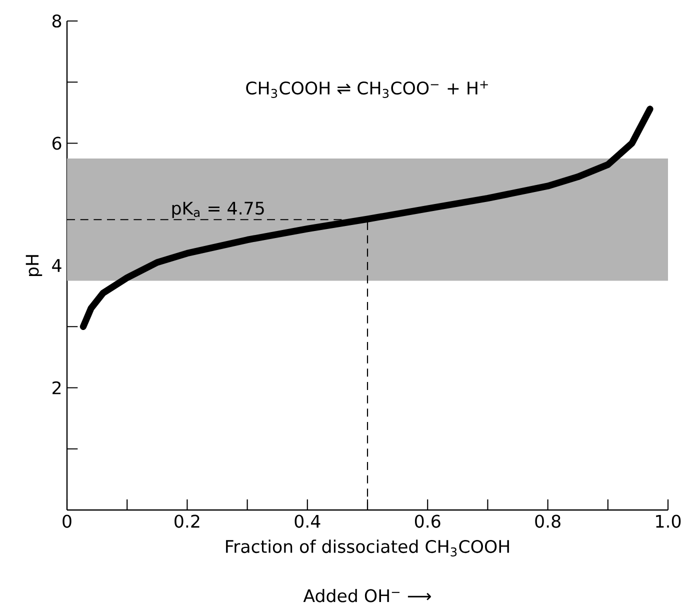 The image size is (684, 603). I want to click on y-tick-label: 2, so click(56, 387).